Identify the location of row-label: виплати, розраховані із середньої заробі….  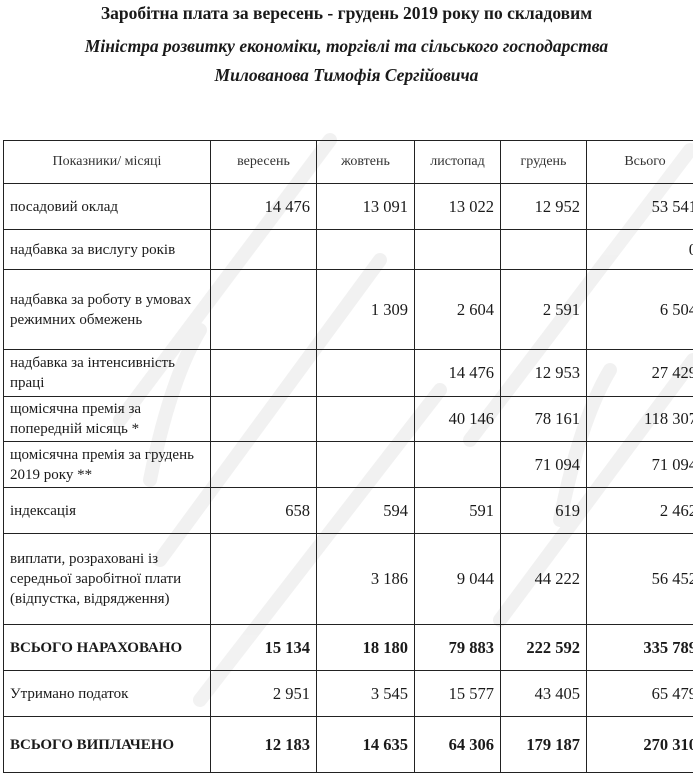
(107, 579).